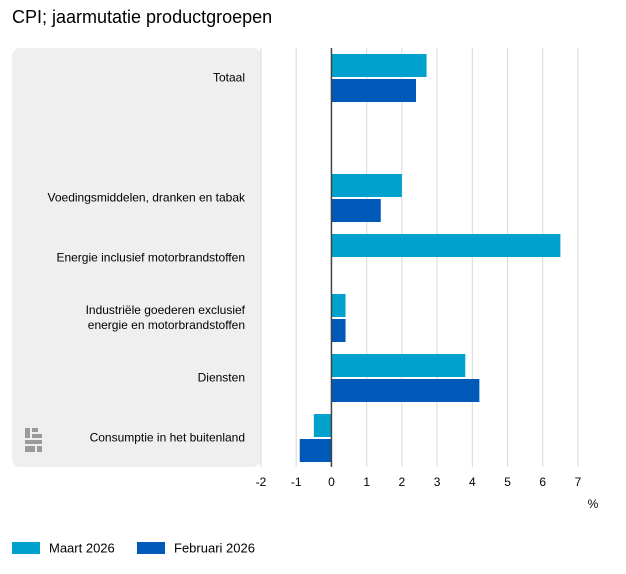 The width and height of the screenshot is (626, 574). Describe the element at coordinates (261, 482) in the screenshot. I see `x-tick-label: -2` at that location.